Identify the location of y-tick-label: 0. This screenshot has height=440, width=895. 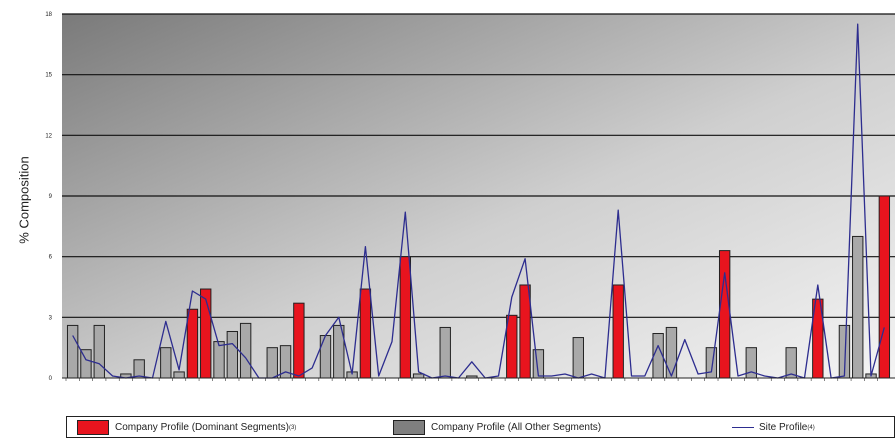
(51, 379).